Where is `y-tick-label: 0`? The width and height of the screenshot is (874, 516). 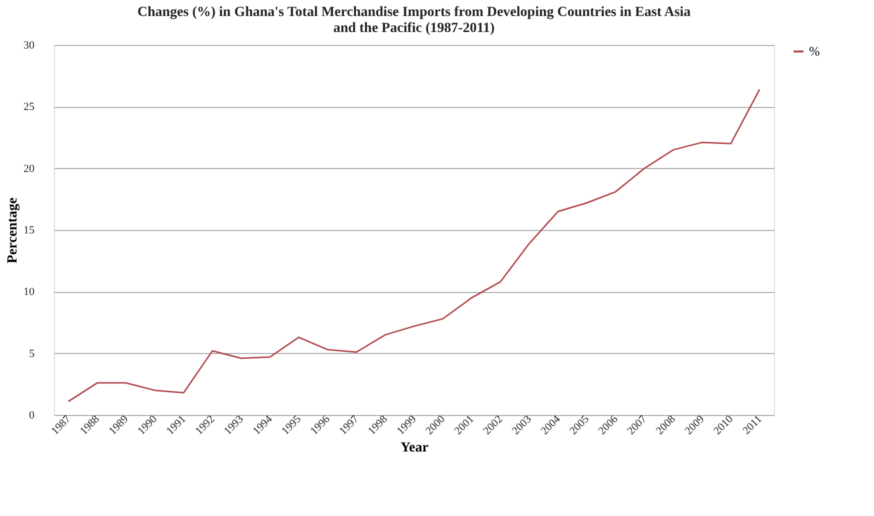
y-tick-label: 0 is located at coordinates (32, 416).